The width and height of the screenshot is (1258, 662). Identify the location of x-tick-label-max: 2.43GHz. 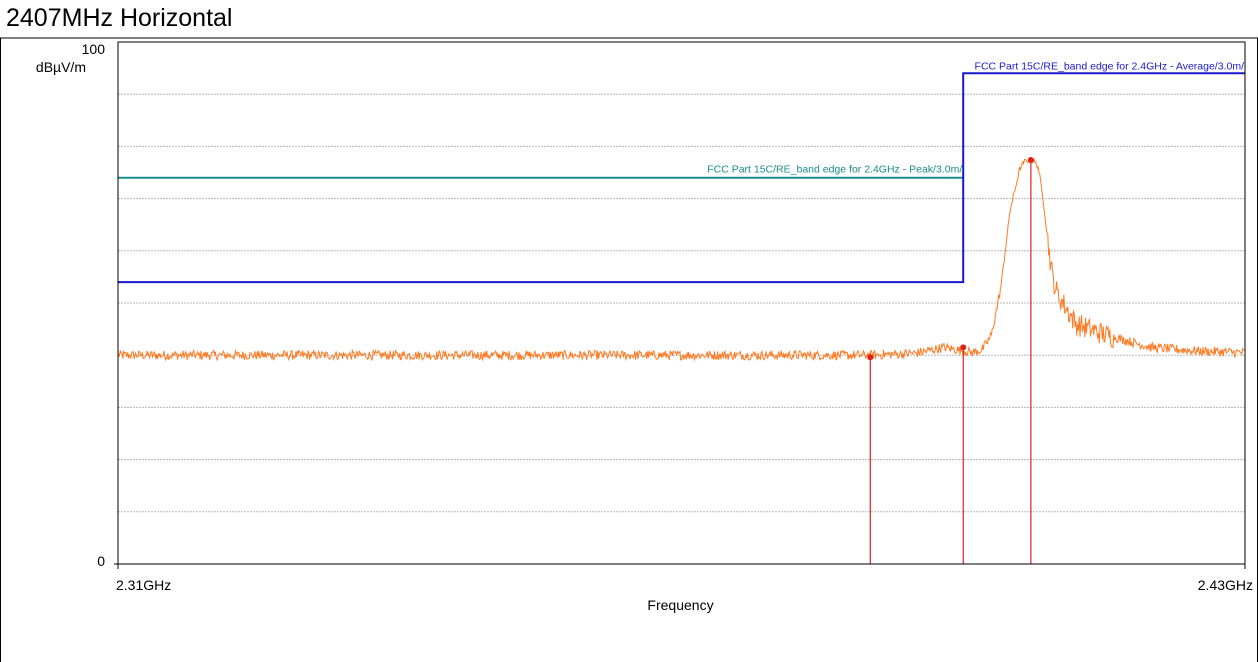
(1225, 585).